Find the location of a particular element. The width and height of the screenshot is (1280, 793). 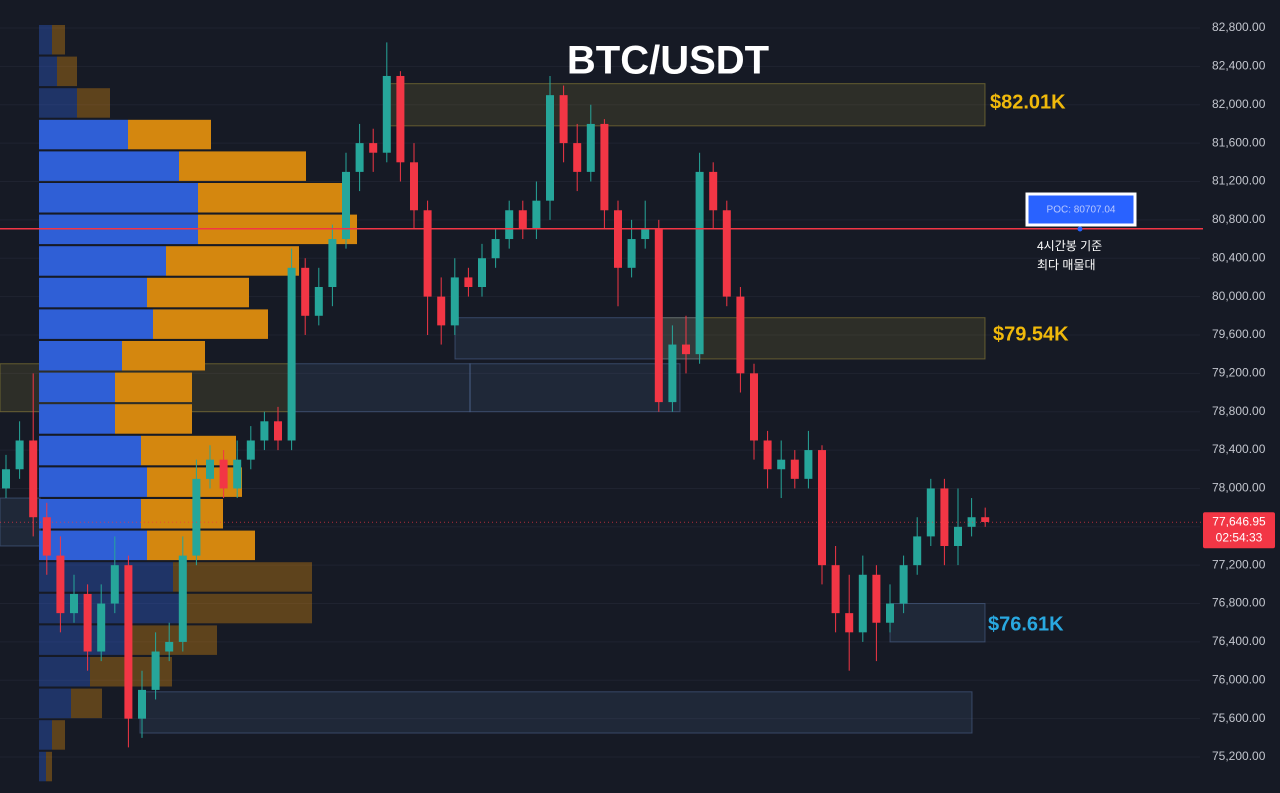

y-tick-label: 81,200.00 is located at coordinates (1239, 181).